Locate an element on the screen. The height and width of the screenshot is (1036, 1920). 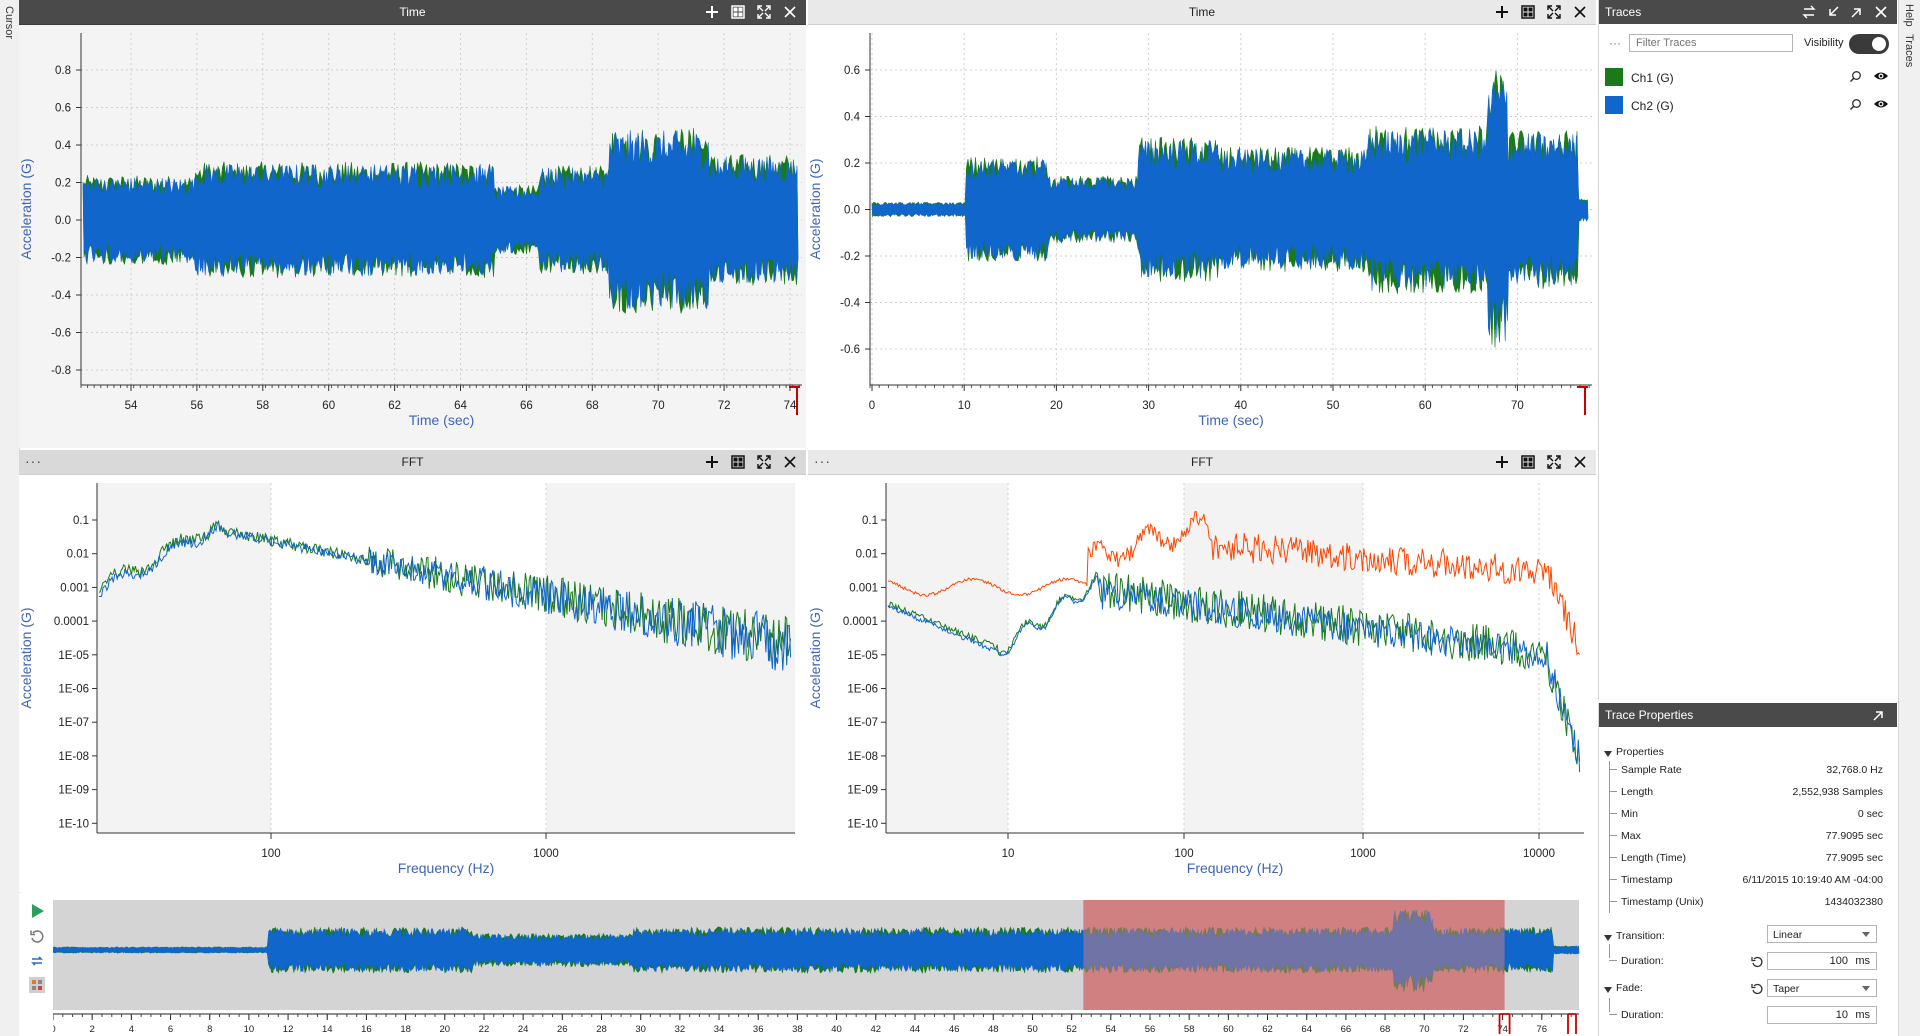
y-tick-label: 0.01 is located at coordinates (78, 555).